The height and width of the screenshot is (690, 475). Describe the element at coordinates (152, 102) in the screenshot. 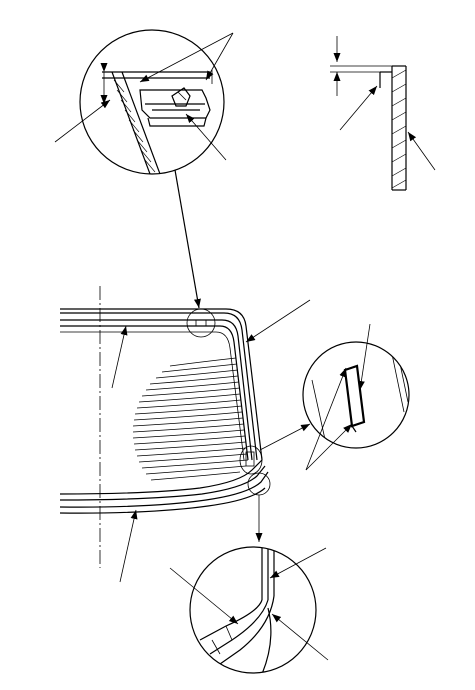

I see `detail-circle-clip-top` at that location.